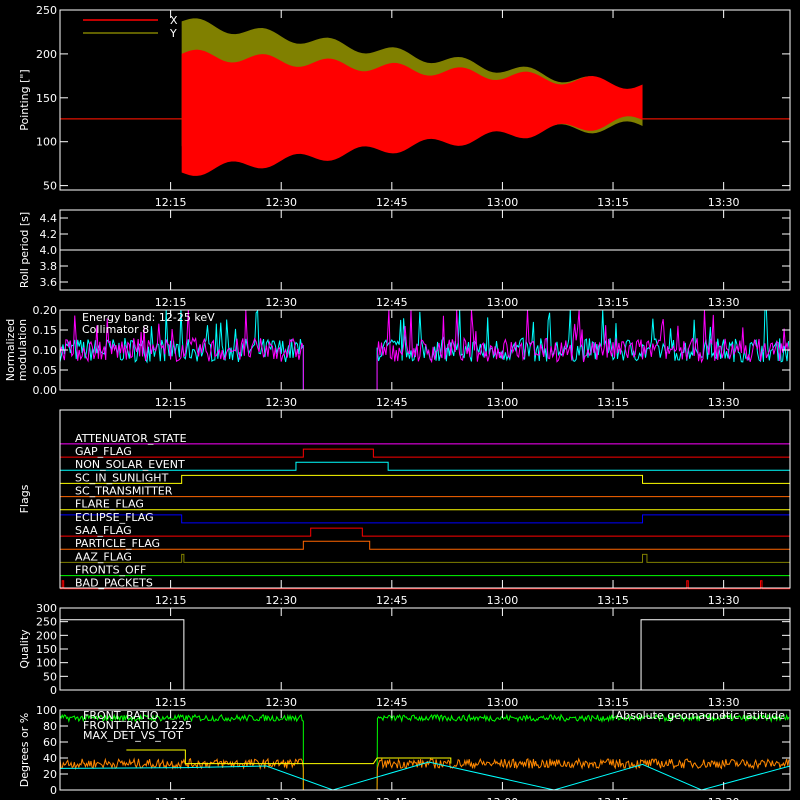  What do you see at coordinates (45, 390) in the screenshot?
I see `y-tick-label: 0.00` at bounding box center [45, 390].